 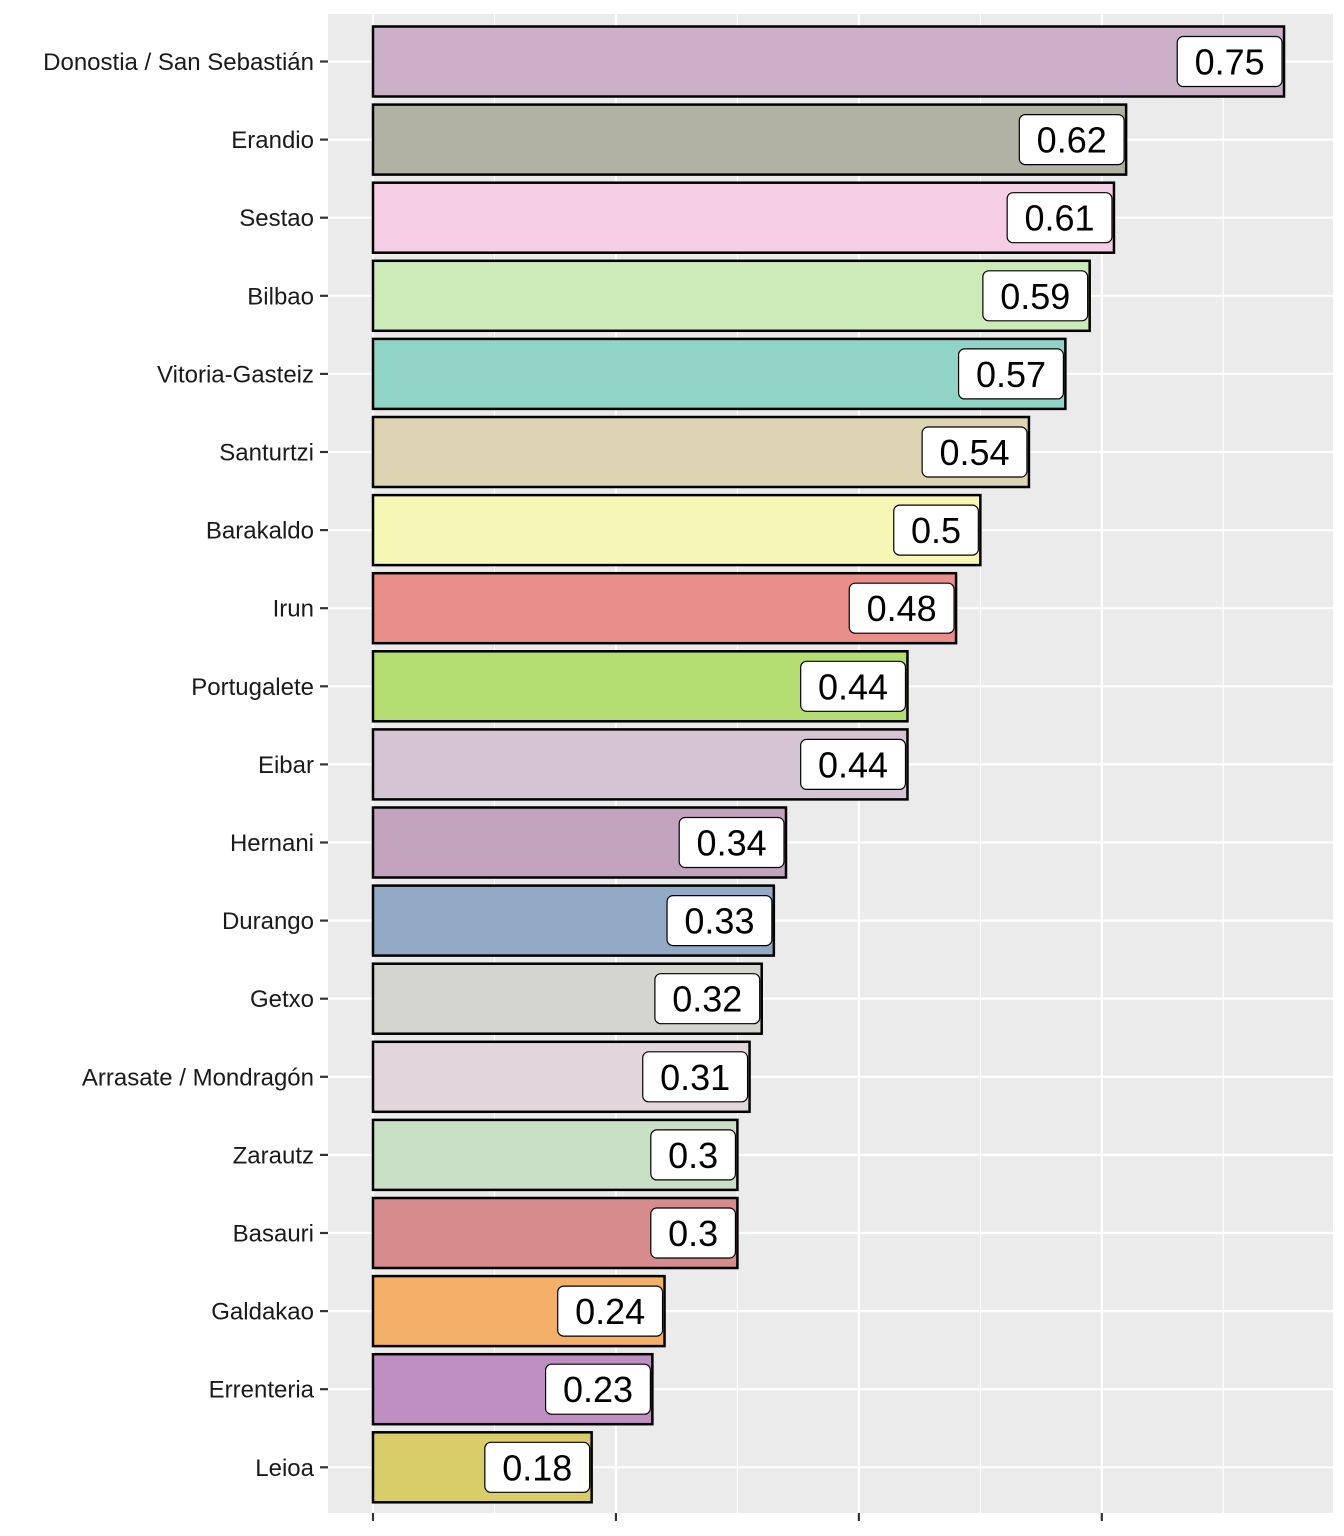 I want to click on y-axis-tick-label: Santurtzi, so click(x=266, y=453).